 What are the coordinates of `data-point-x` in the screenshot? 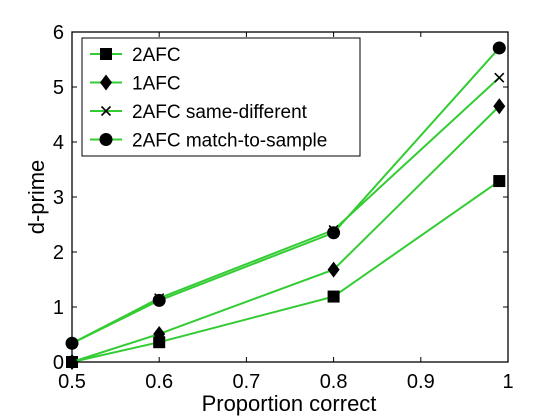 It's located at (499, 77).